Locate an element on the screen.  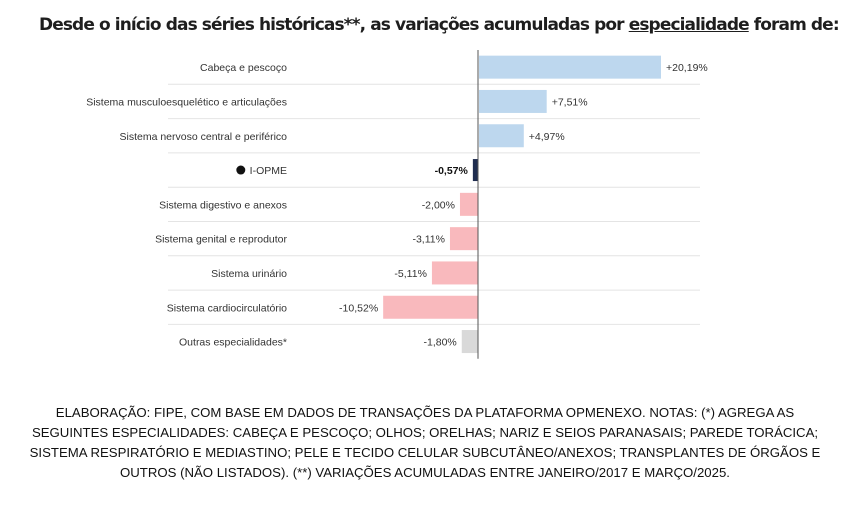
bar-sistema-nervoso-central-e-periferico is located at coordinates (501, 136).